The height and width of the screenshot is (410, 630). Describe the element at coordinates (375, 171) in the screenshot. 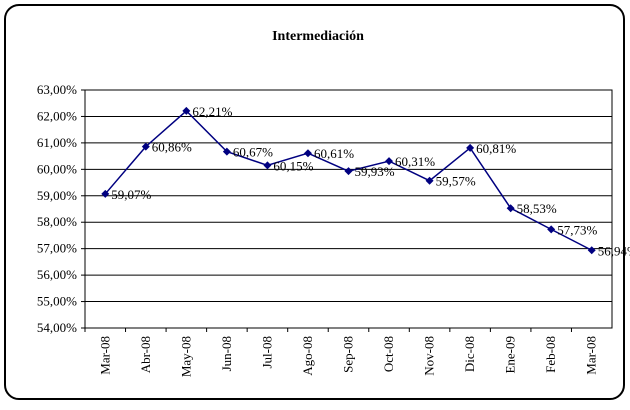

I see `data-label: 59,93%` at that location.